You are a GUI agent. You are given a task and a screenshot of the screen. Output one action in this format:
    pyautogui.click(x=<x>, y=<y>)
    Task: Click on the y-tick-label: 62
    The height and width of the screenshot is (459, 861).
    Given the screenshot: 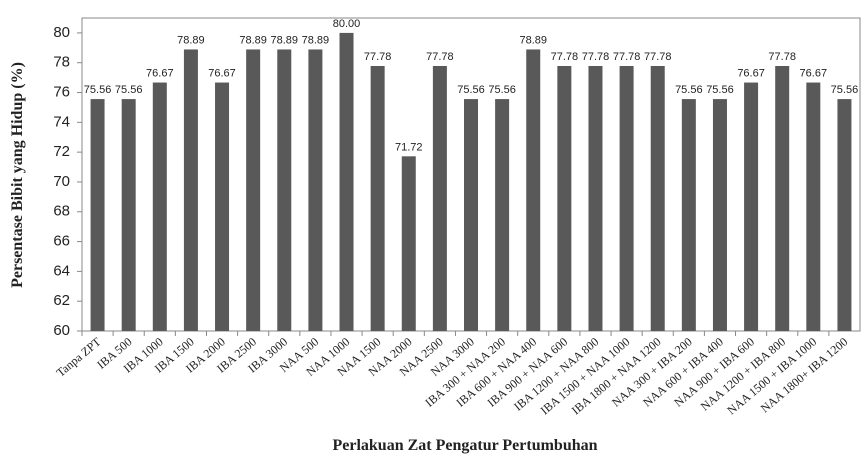 What is the action you would take?
    pyautogui.click(x=61, y=300)
    